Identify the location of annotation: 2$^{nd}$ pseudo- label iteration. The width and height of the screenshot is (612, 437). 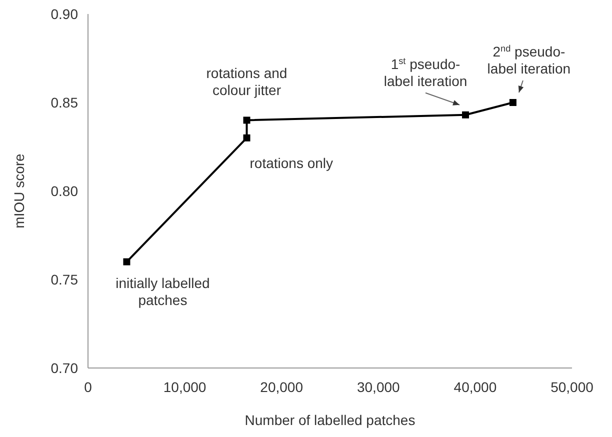
(529, 60).